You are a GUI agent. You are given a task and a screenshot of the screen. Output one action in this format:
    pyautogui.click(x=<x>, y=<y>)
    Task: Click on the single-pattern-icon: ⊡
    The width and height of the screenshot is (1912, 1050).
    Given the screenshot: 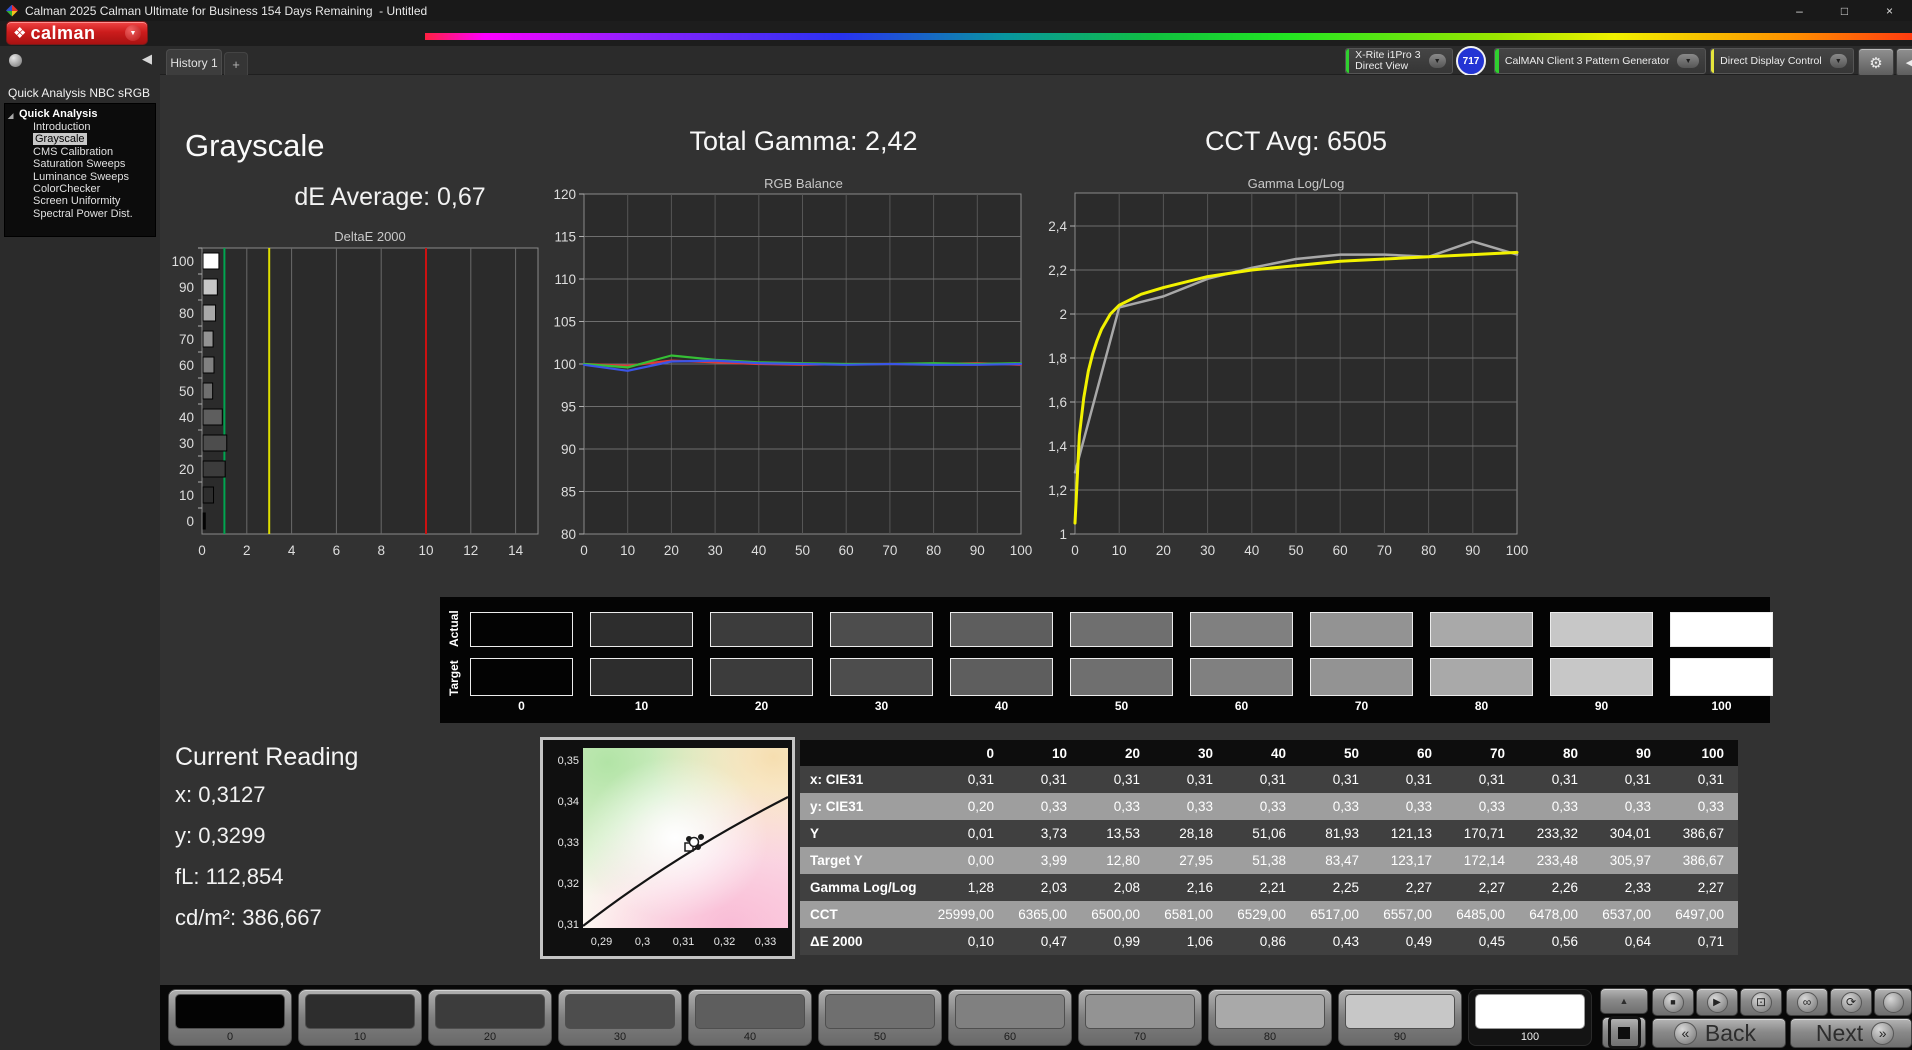 What is the action you would take?
    pyautogui.click(x=1761, y=1002)
    